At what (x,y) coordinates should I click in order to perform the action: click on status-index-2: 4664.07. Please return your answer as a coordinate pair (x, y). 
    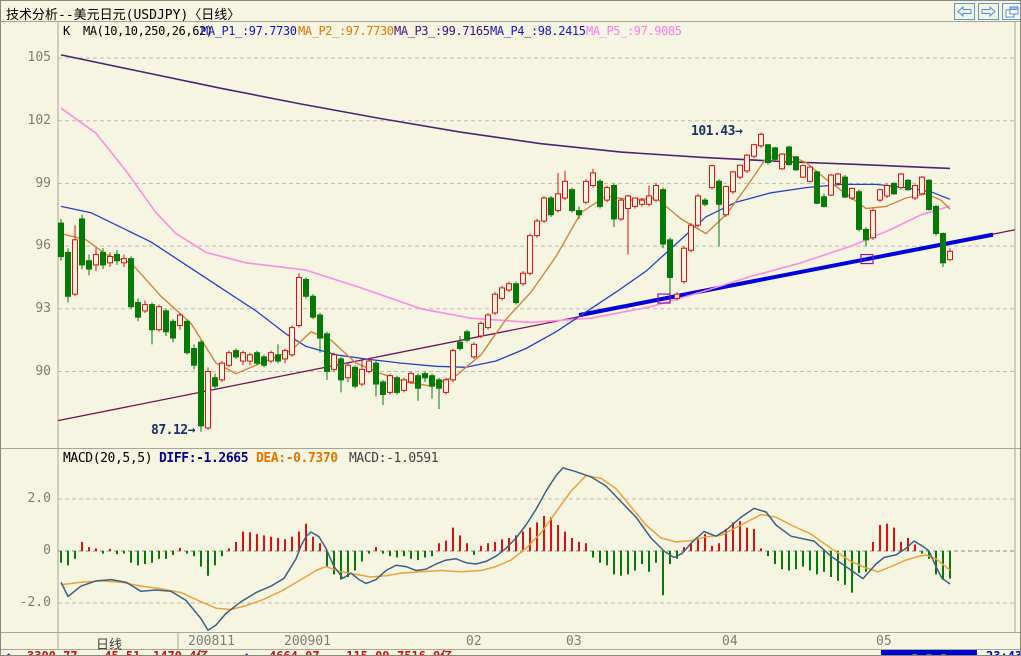
    Looking at the image, I should click on (294, 652).